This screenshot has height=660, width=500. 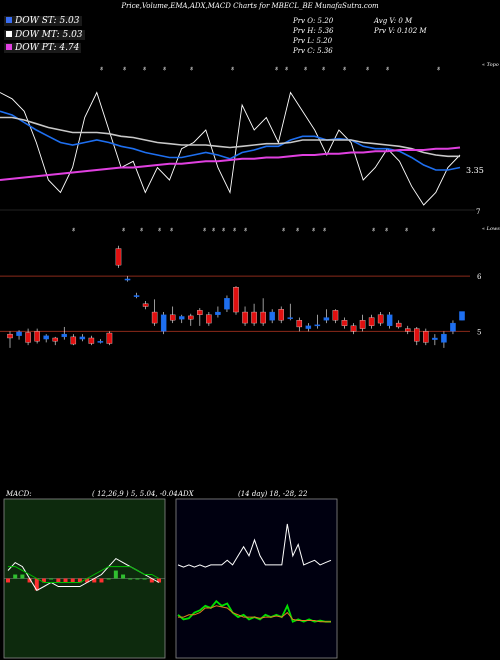 What do you see at coordinates (159, 230) in the screenshot?
I see `candle-mark-3: $` at bounding box center [159, 230].